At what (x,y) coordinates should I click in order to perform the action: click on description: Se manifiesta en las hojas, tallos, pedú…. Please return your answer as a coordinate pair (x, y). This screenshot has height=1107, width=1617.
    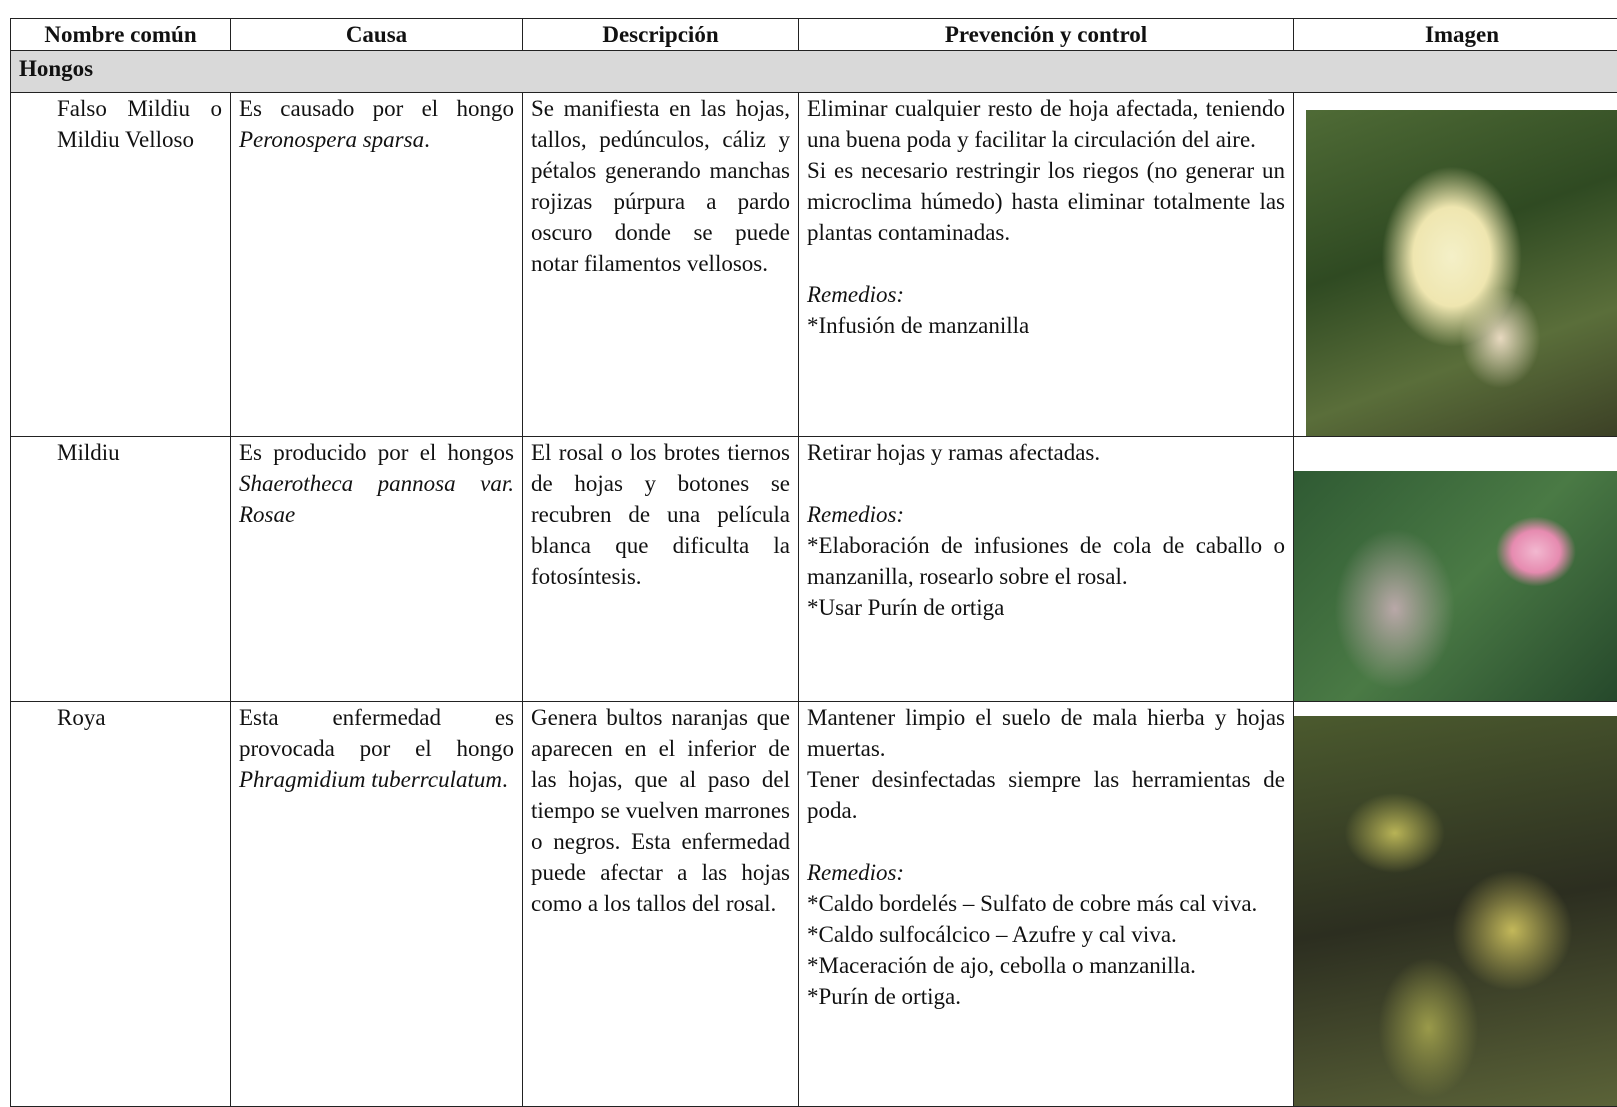
    Looking at the image, I should click on (661, 265).